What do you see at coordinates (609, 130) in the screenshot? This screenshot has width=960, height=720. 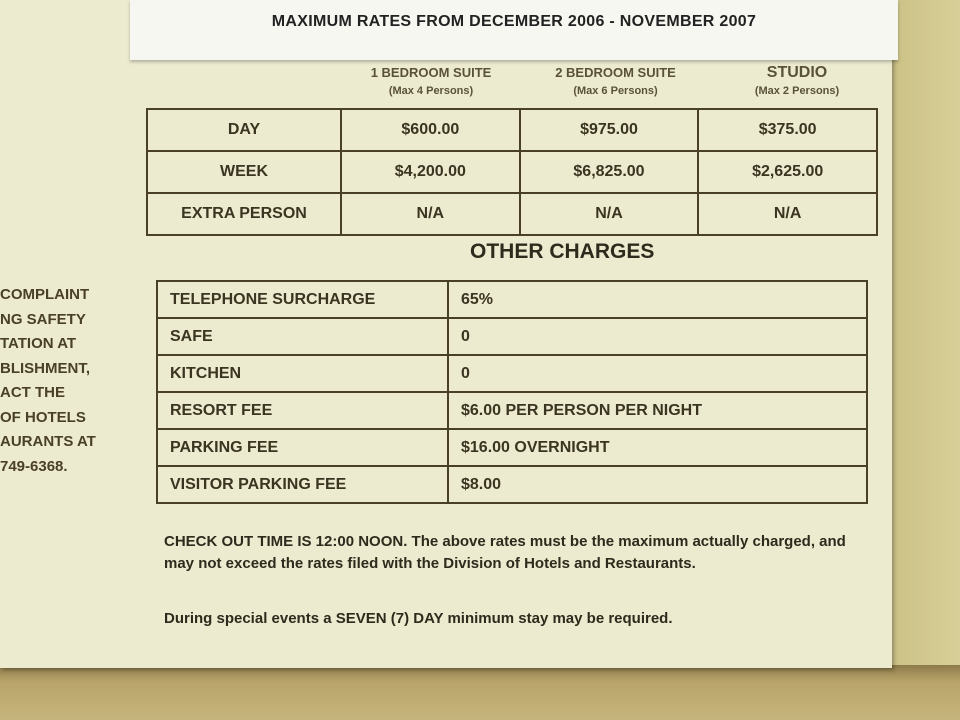 I see `cell: $975.00` at bounding box center [609, 130].